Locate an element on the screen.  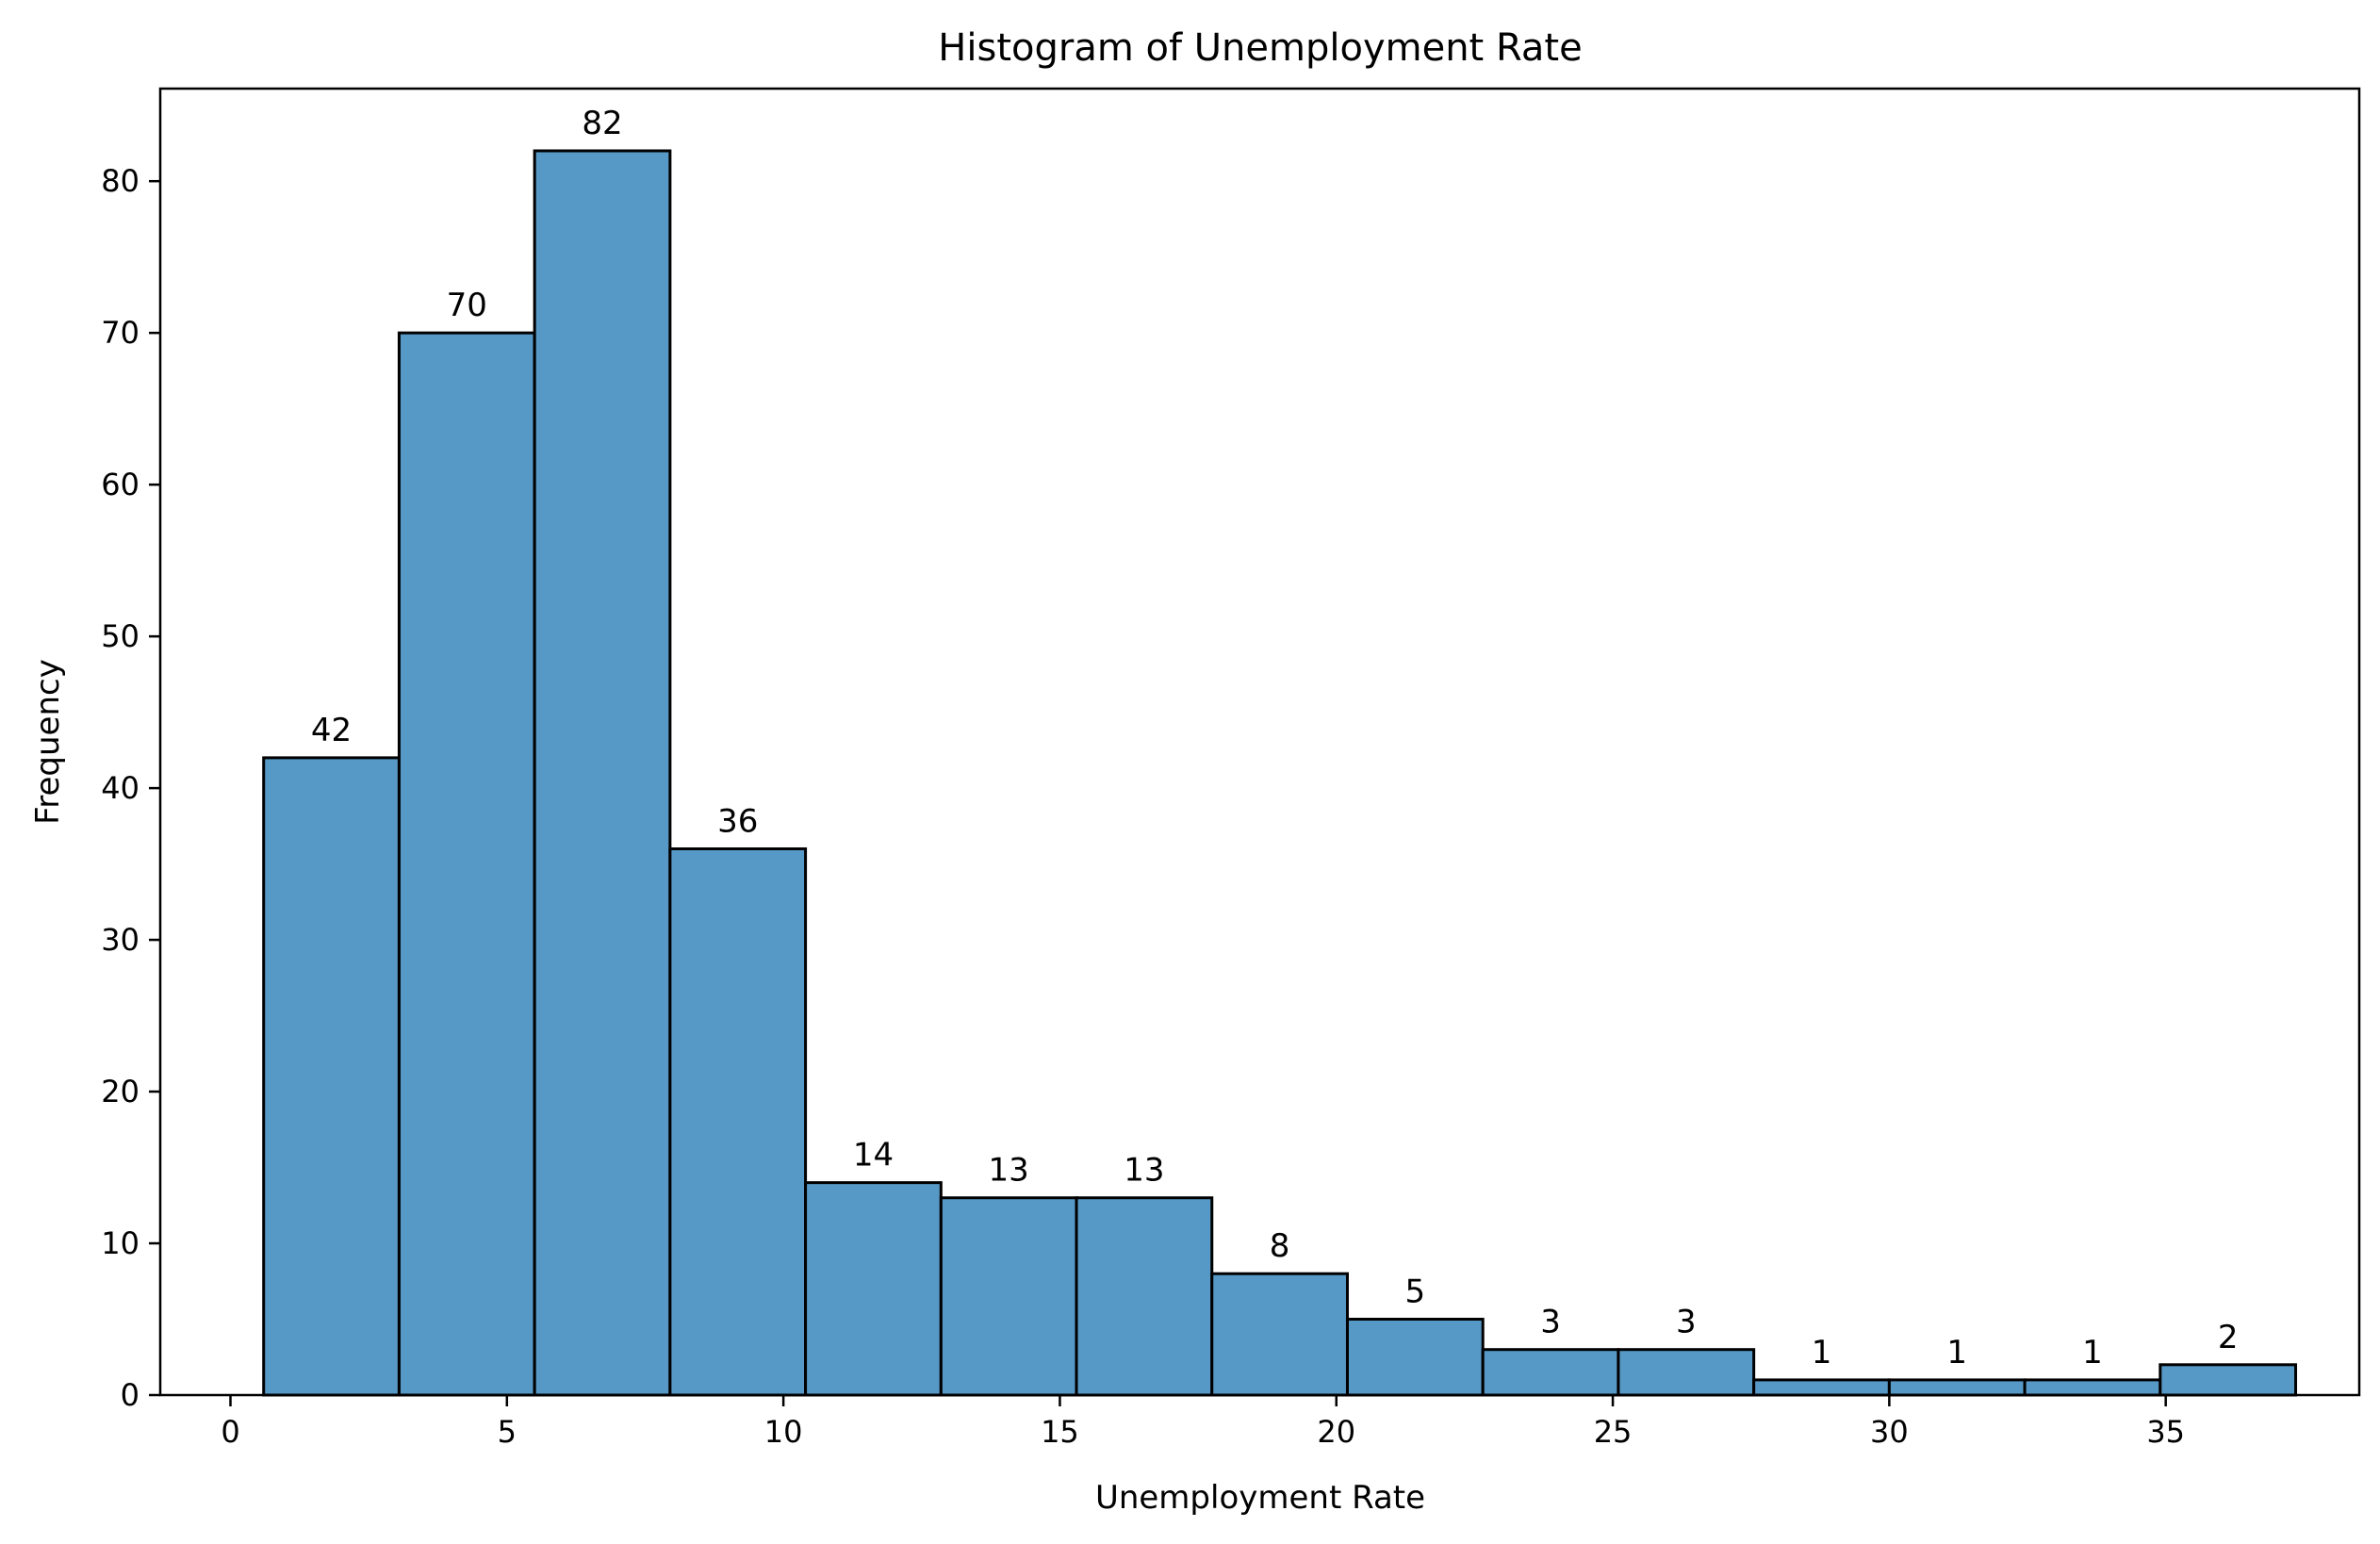
x-tick-label: 20 is located at coordinates (1336, 1432).